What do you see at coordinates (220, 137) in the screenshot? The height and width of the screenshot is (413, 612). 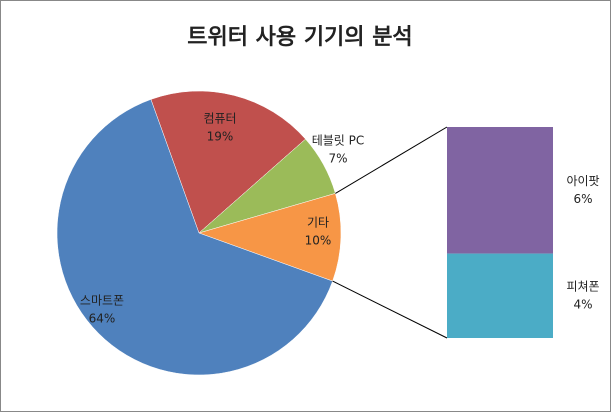 I see `slice-value-label: 19%` at bounding box center [220, 137].